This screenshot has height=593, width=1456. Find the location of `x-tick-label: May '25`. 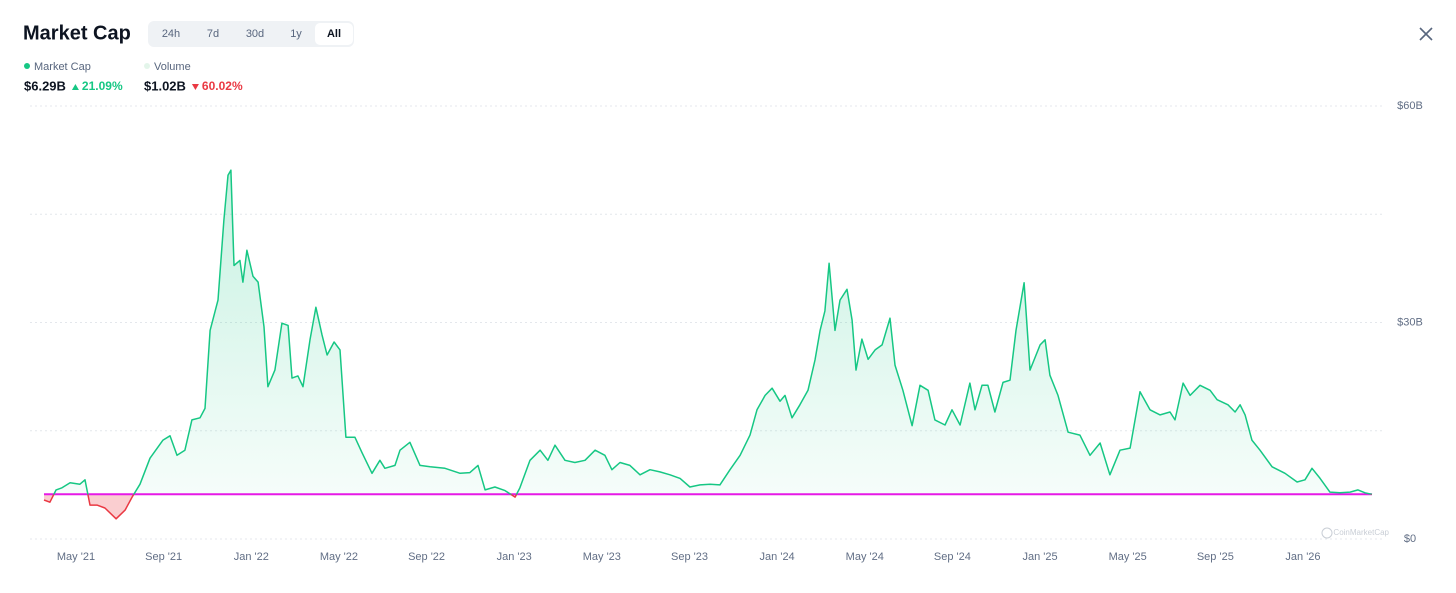

x-tick-label: May '25 is located at coordinates (1128, 557).